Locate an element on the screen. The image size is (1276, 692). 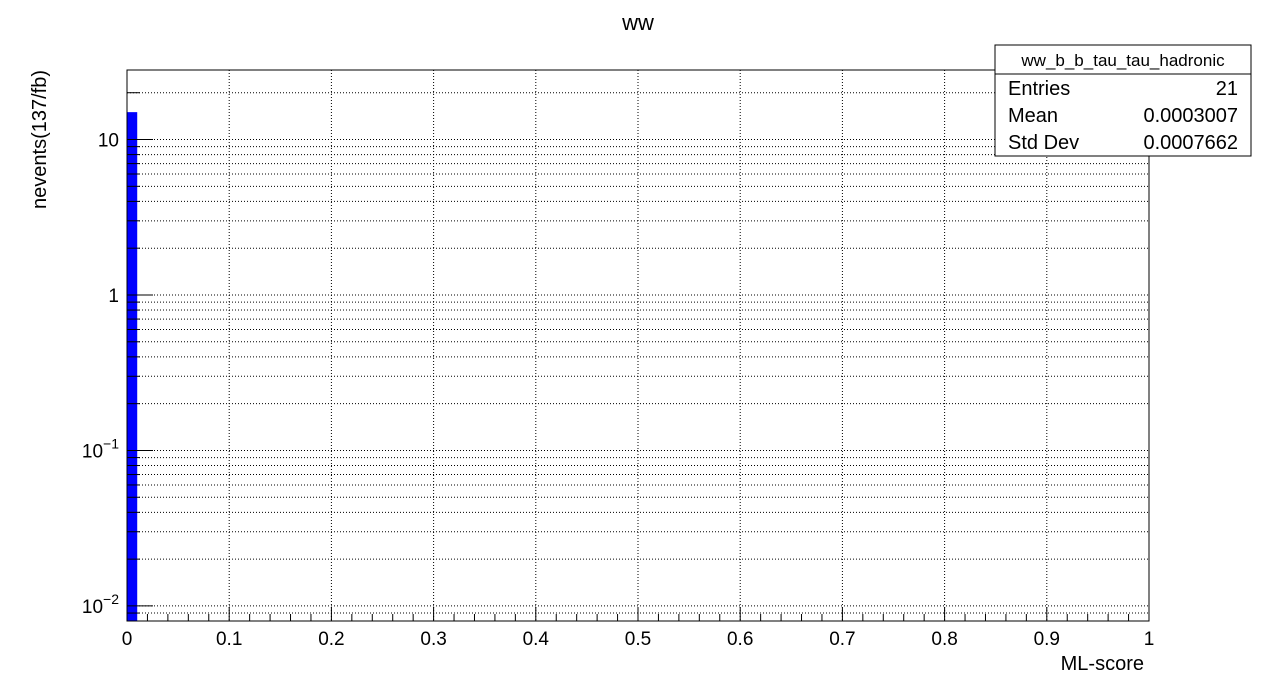
y-tick-label: 10 is located at coordinates (108, 141).